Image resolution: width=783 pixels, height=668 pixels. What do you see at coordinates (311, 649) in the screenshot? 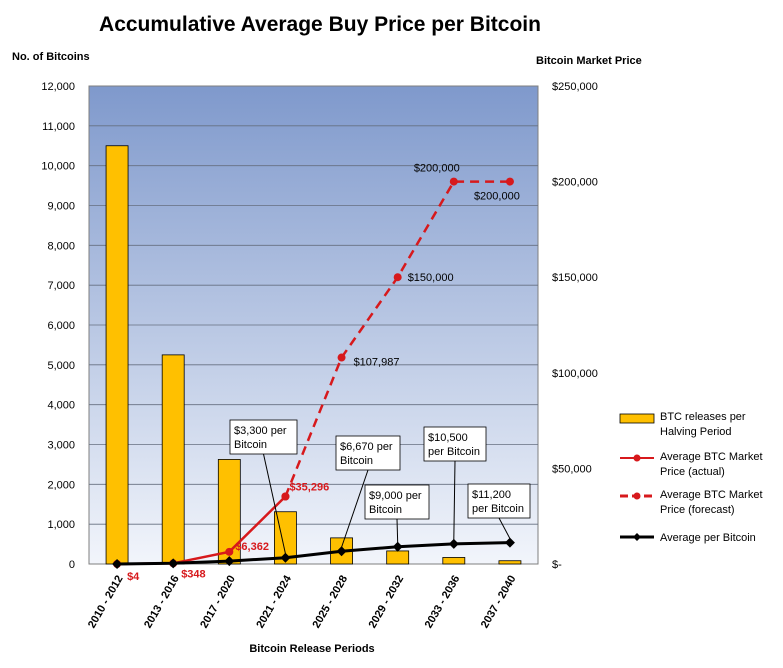
I see `x-axis-title: Bitcoin Release Periods` at bounding box center [311, 649].